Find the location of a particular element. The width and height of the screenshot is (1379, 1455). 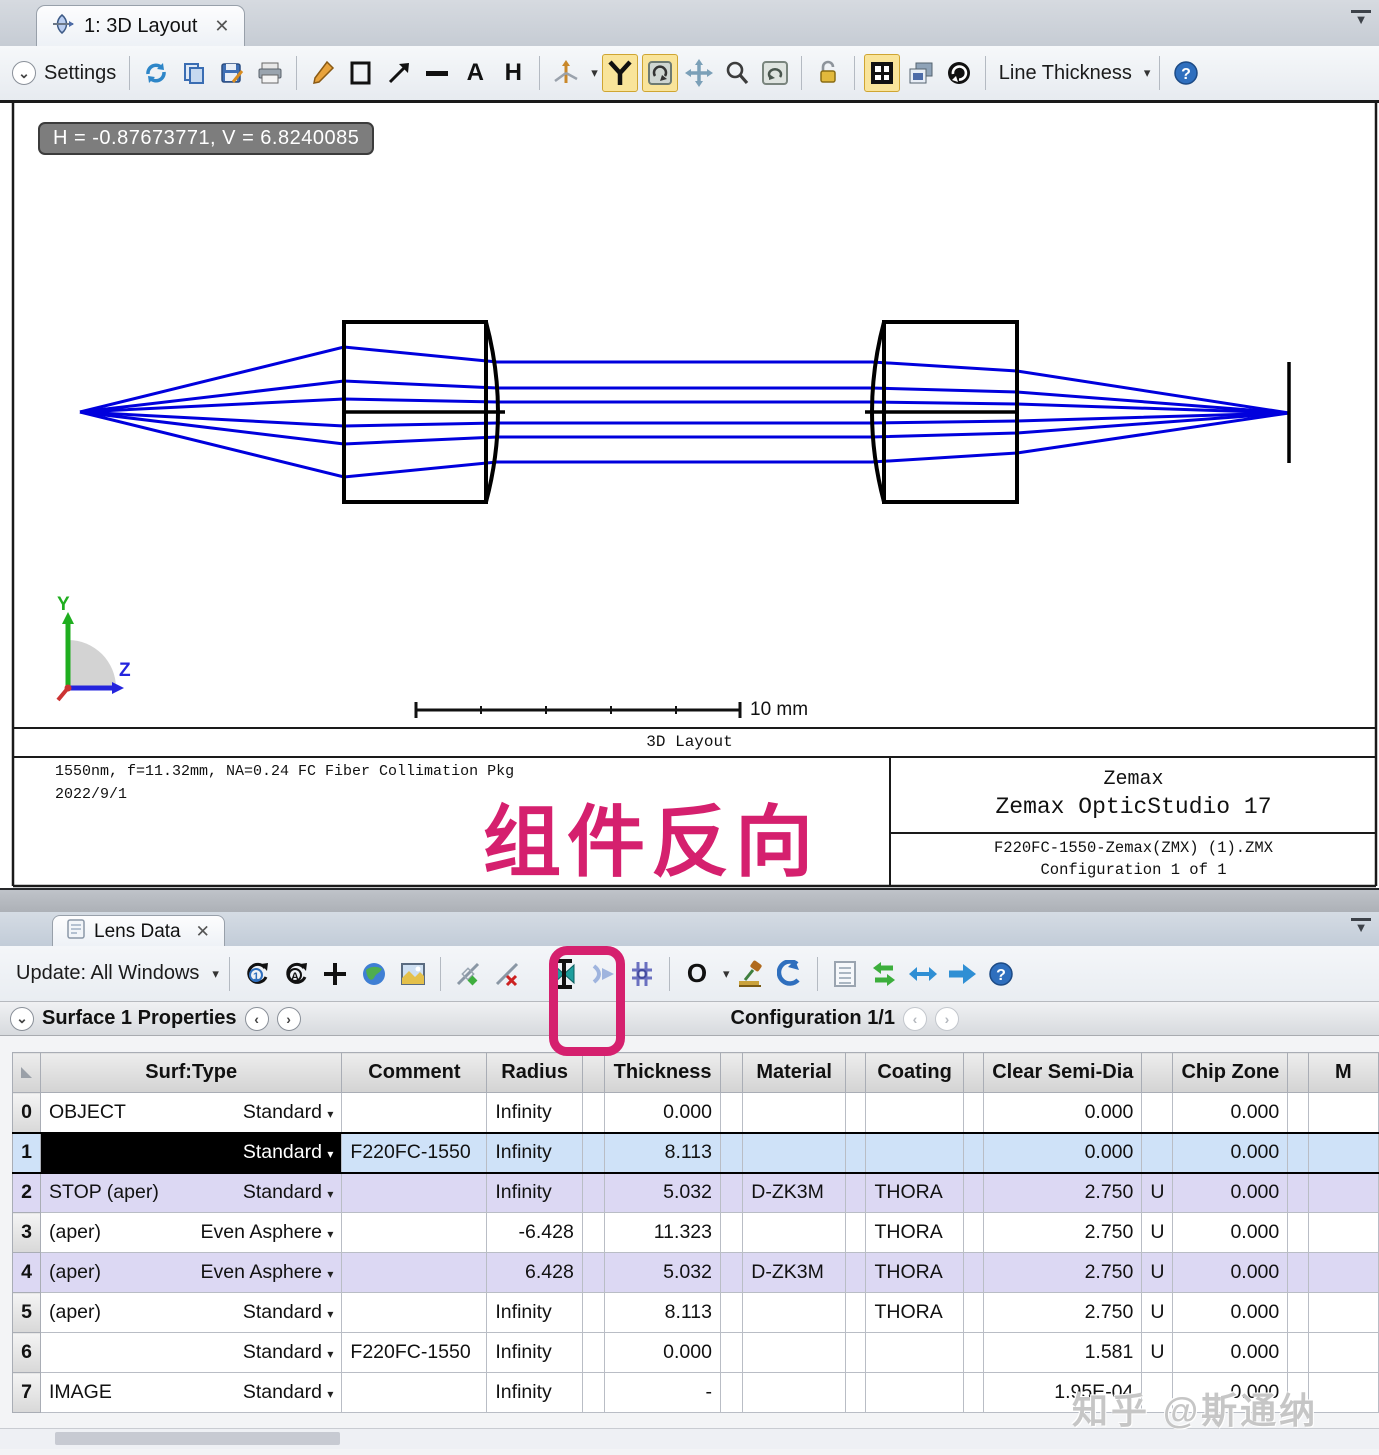

fit-columns-icon is located at coordinates (923, 974).